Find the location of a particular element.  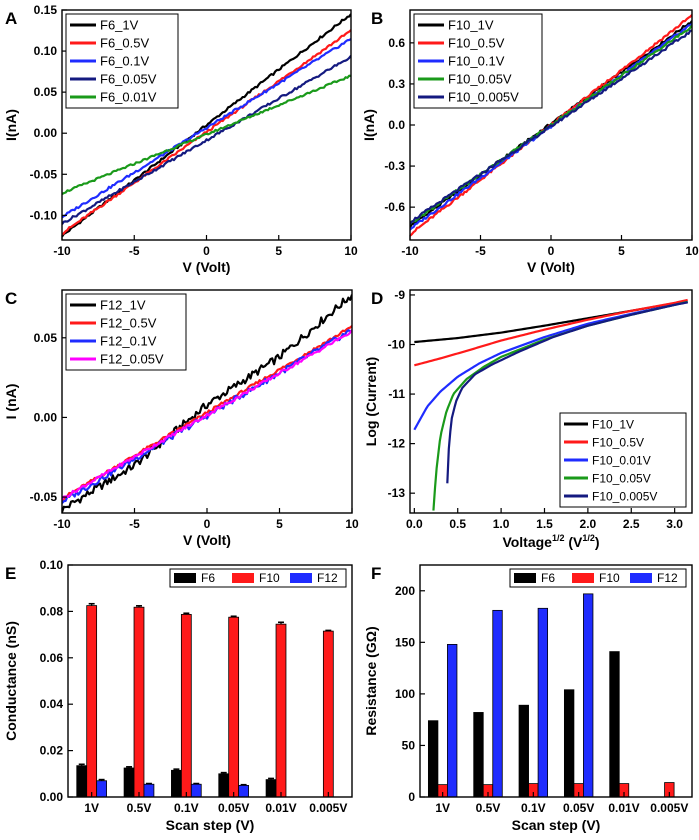

bar-F12-0.05V is located at coordinates (243, 791).